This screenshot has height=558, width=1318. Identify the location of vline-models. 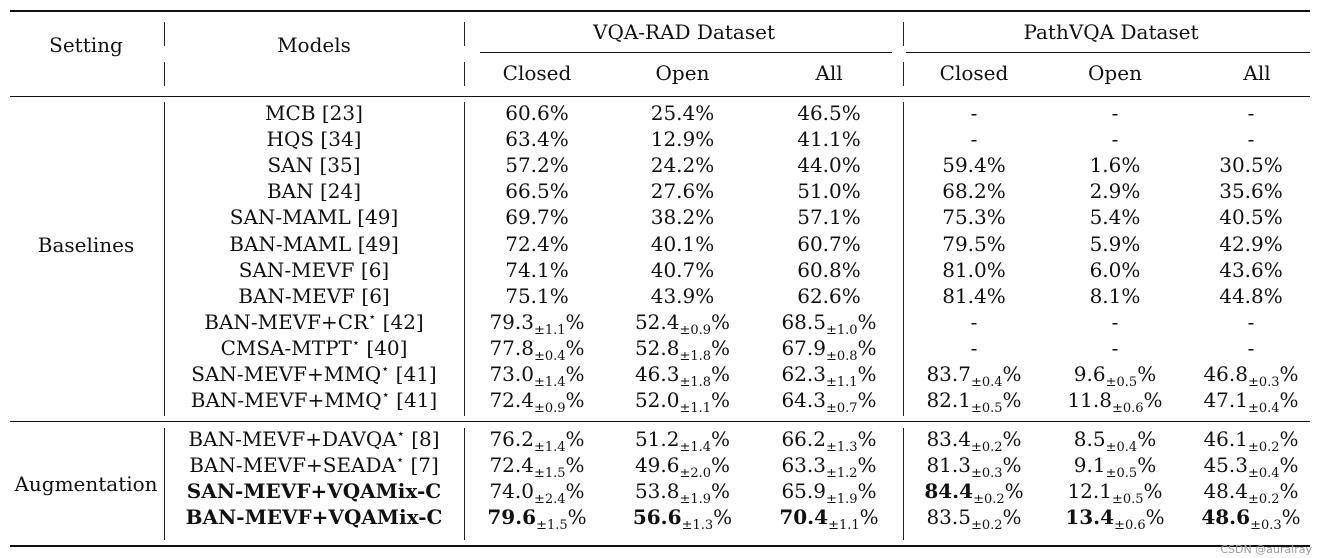
(464, 34).